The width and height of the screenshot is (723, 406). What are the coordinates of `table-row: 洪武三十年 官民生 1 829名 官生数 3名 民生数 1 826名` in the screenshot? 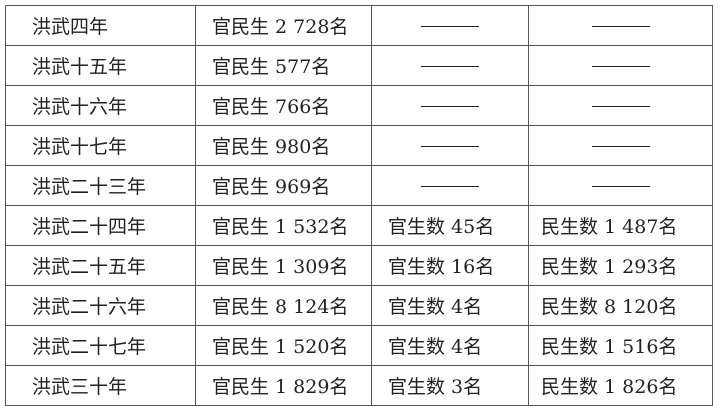 It's located at (359, 385).